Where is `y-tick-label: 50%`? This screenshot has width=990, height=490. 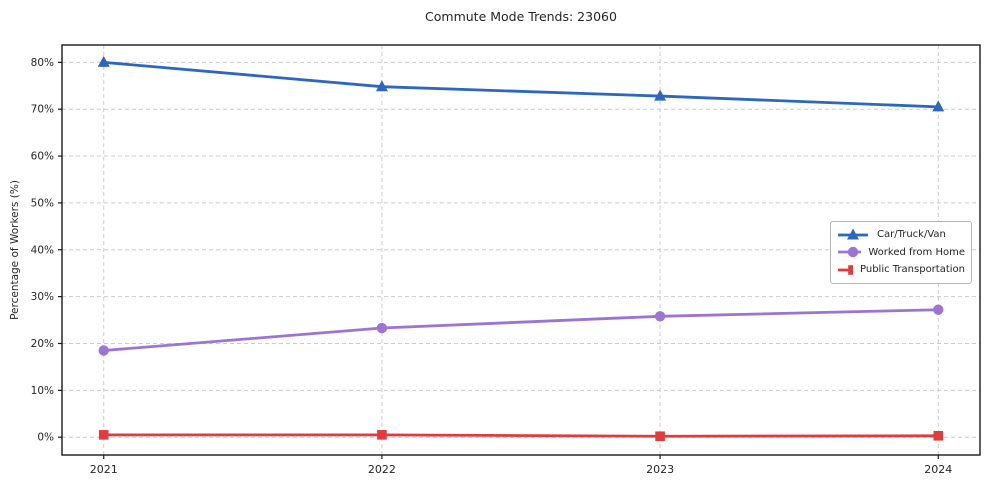
y-tick-label: 50% is located at coordinates (42, 203).